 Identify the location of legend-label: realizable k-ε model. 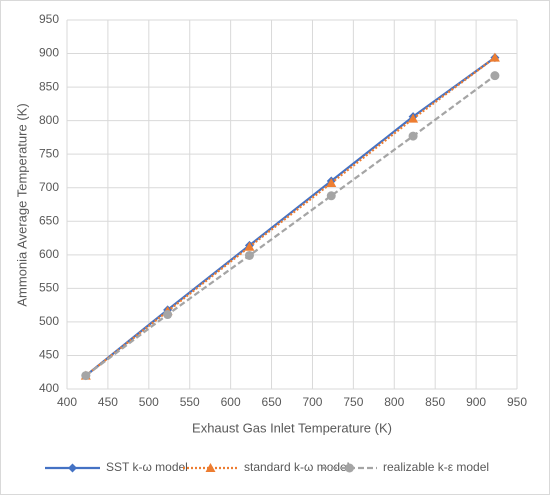
(436, 467).